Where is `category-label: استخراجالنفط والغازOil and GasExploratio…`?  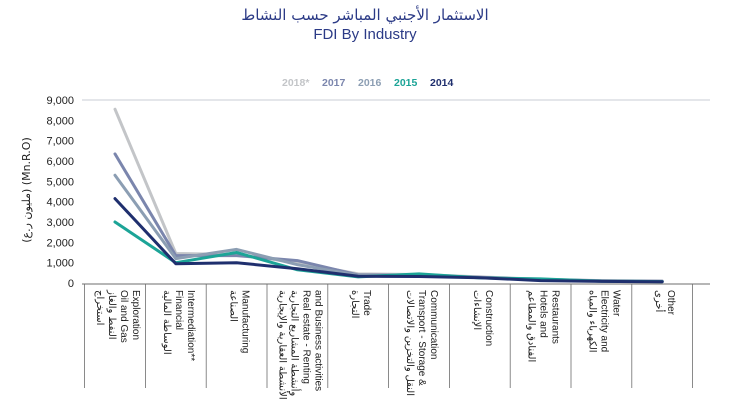 category-label: استخراجالنفط والغازOil and GasExploratio… is located at coordinates (117, 316).